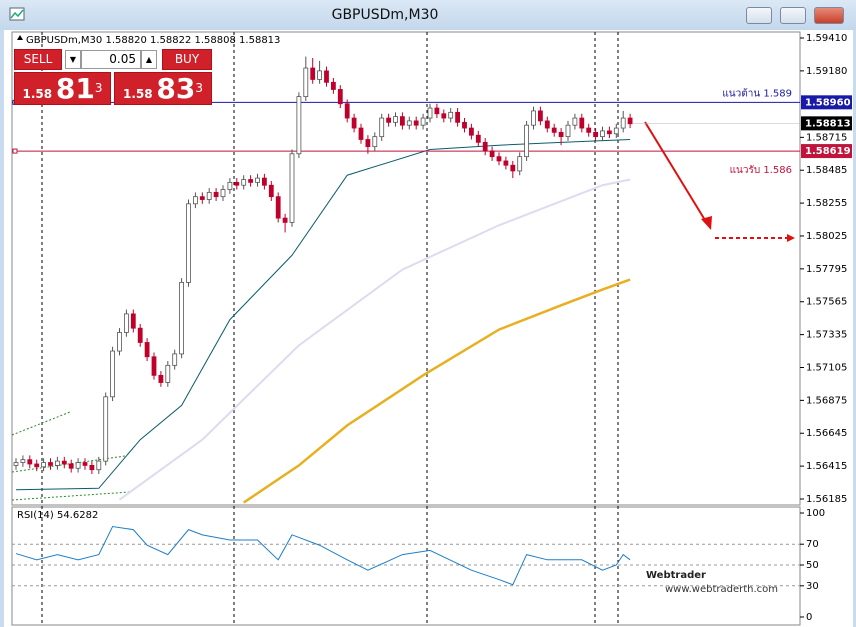 The height and width of the screenshot is (627, 856). Describe the element at coordinates (826, 170) in the screenshot. I see `y-tick-label: 1.58485` at that location.